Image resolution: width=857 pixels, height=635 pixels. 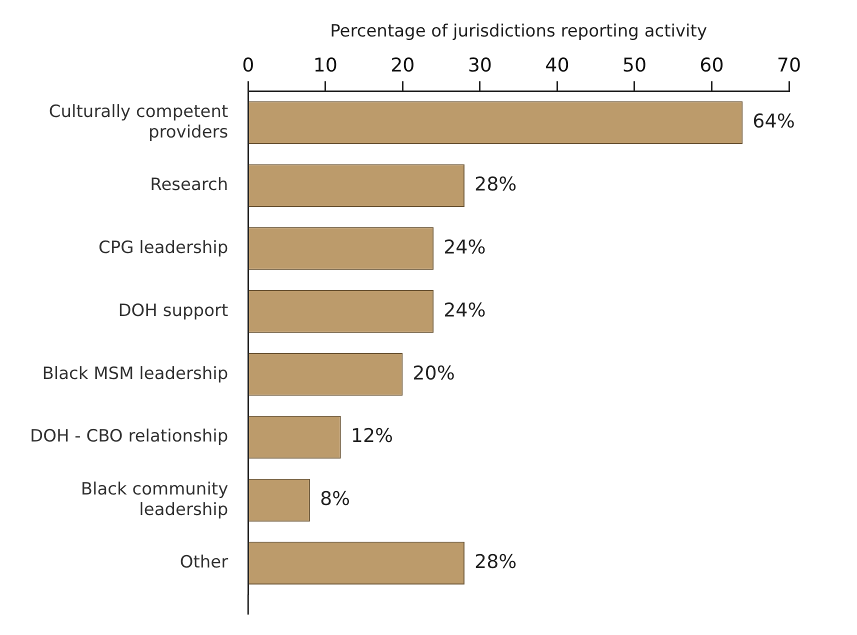 What do you see at coordinates (480, 65) in the screenshot?
I see `x-tick-label: 30` at bounding box center [480, 65].